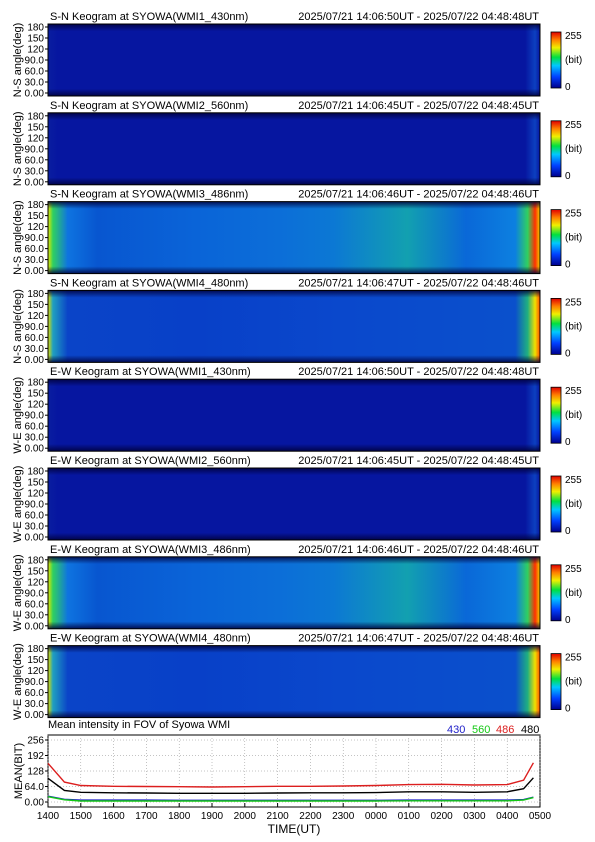 The width and height of the screenshot is (595, 842). I want to click on x-tick-label: 2100, so click(277, 816).